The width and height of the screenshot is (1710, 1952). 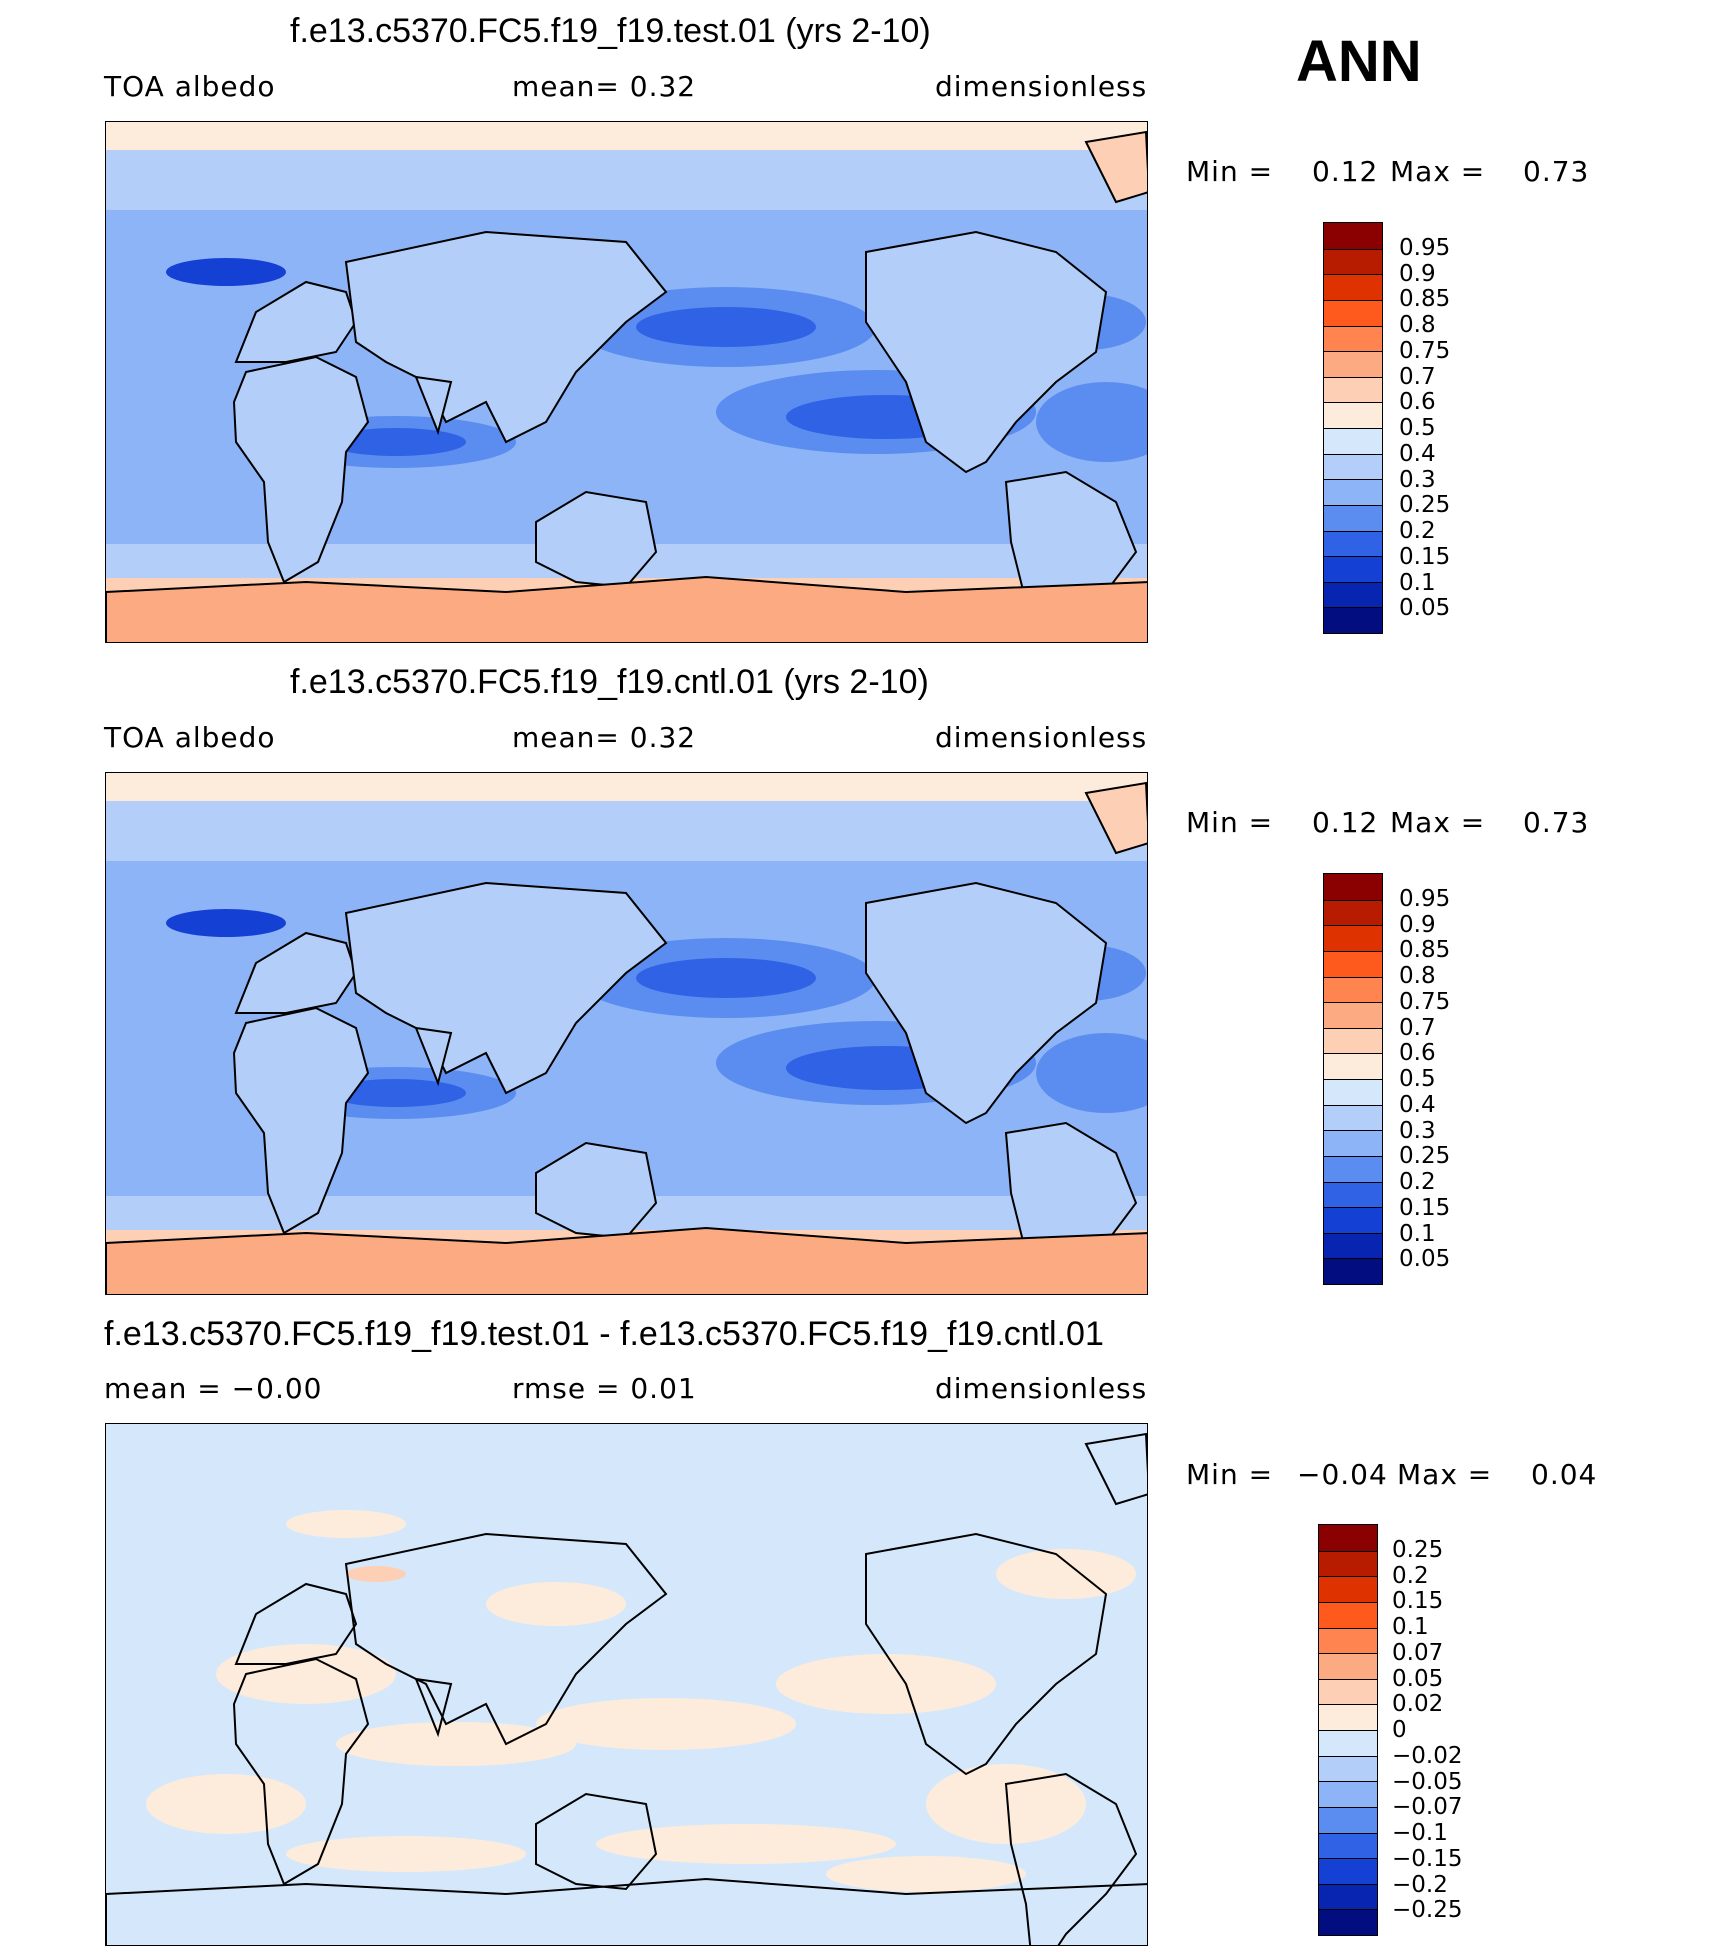 I want to click on panel1-min-value: 0.12, so click(x=1345, y=171).